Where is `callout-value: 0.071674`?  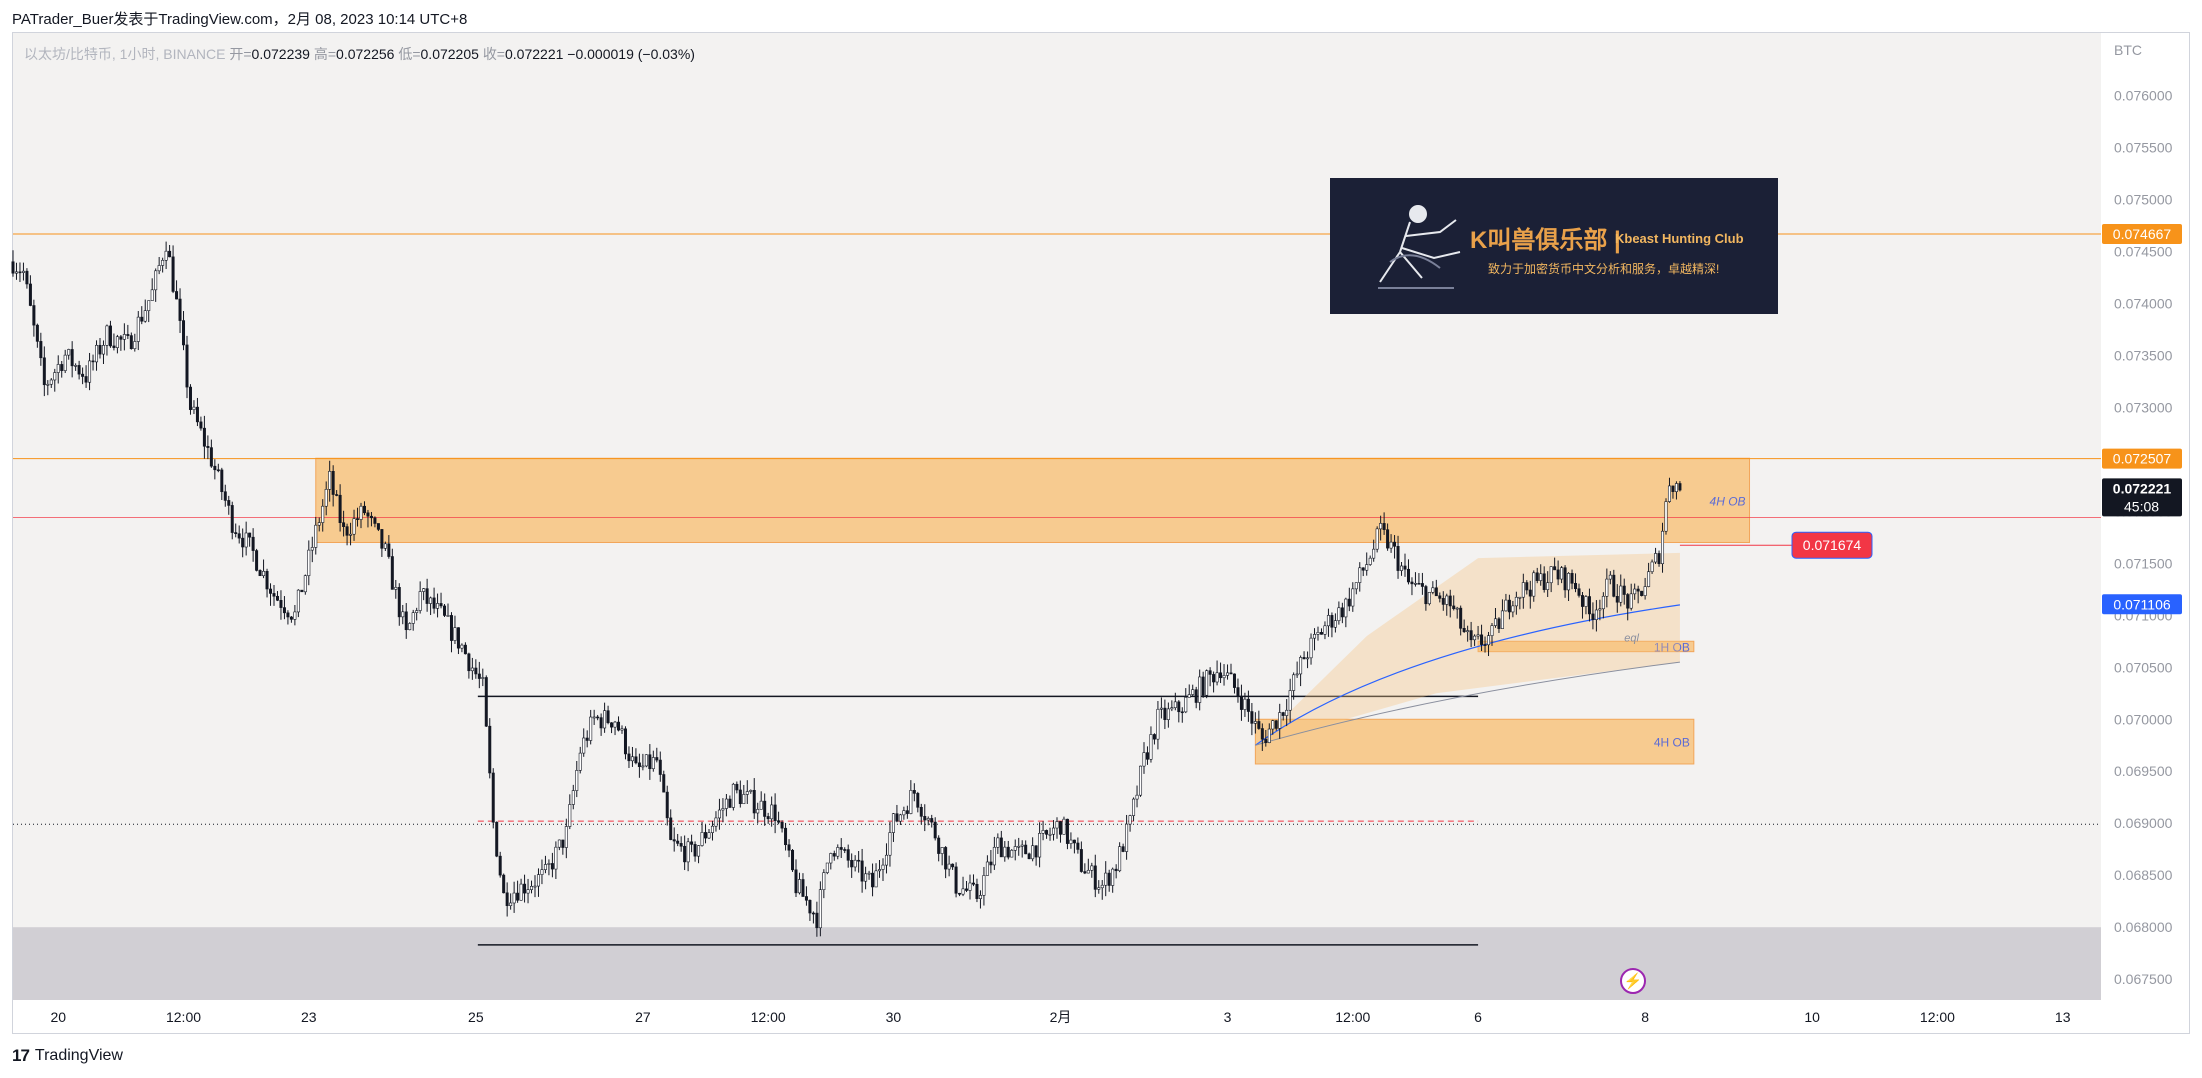 callout-value: 0.071674 is located at coordinates (1832, 545).